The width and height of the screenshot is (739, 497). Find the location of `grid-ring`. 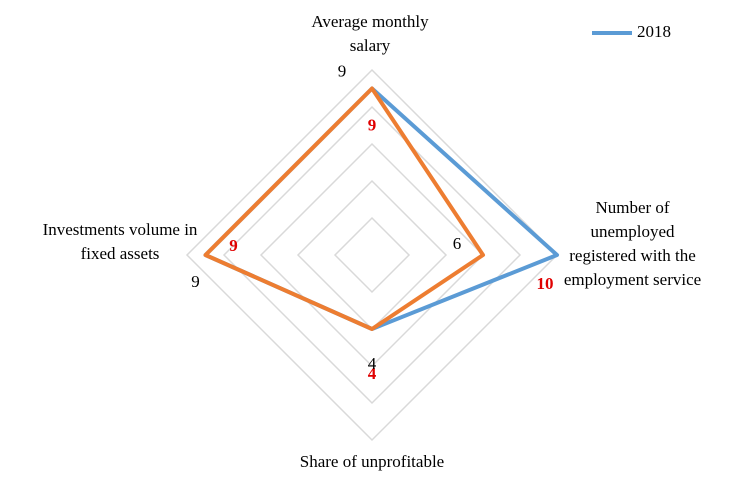

grid-ring is located at coordinates (372, 255).